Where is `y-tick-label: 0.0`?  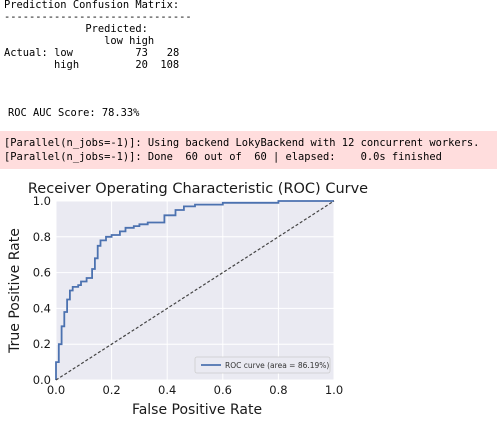 y-tick-label: 0.0 is located at coordinates (42, 380).